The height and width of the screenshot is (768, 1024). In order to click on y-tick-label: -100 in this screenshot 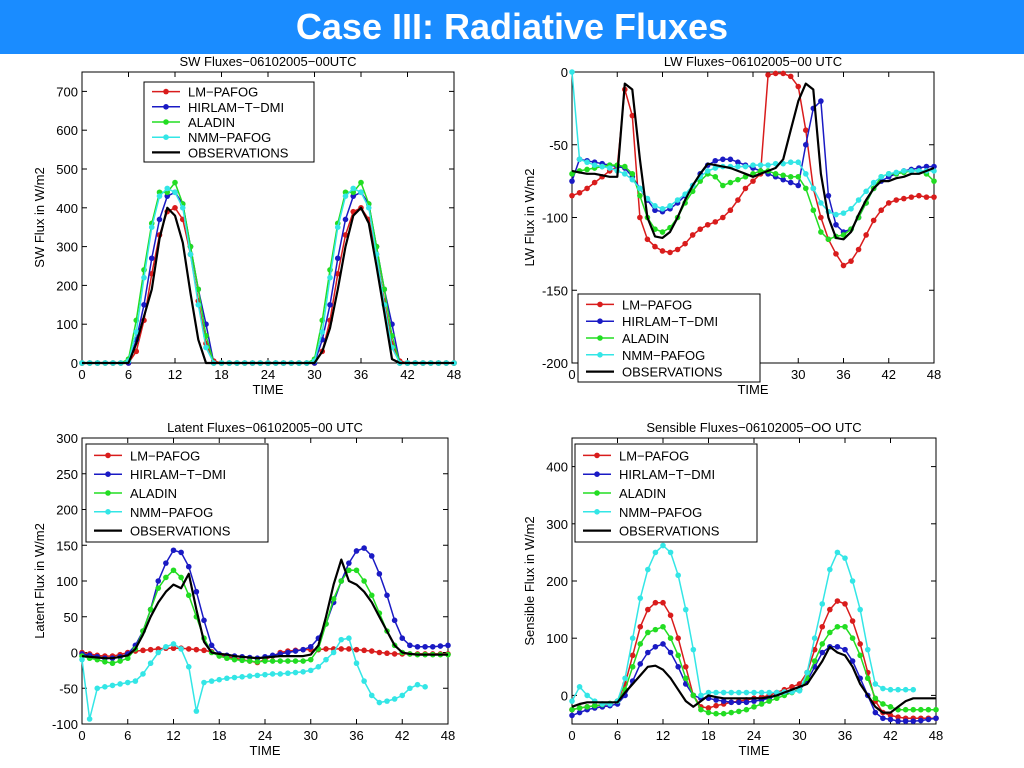, I will do `click(555, 218)`.